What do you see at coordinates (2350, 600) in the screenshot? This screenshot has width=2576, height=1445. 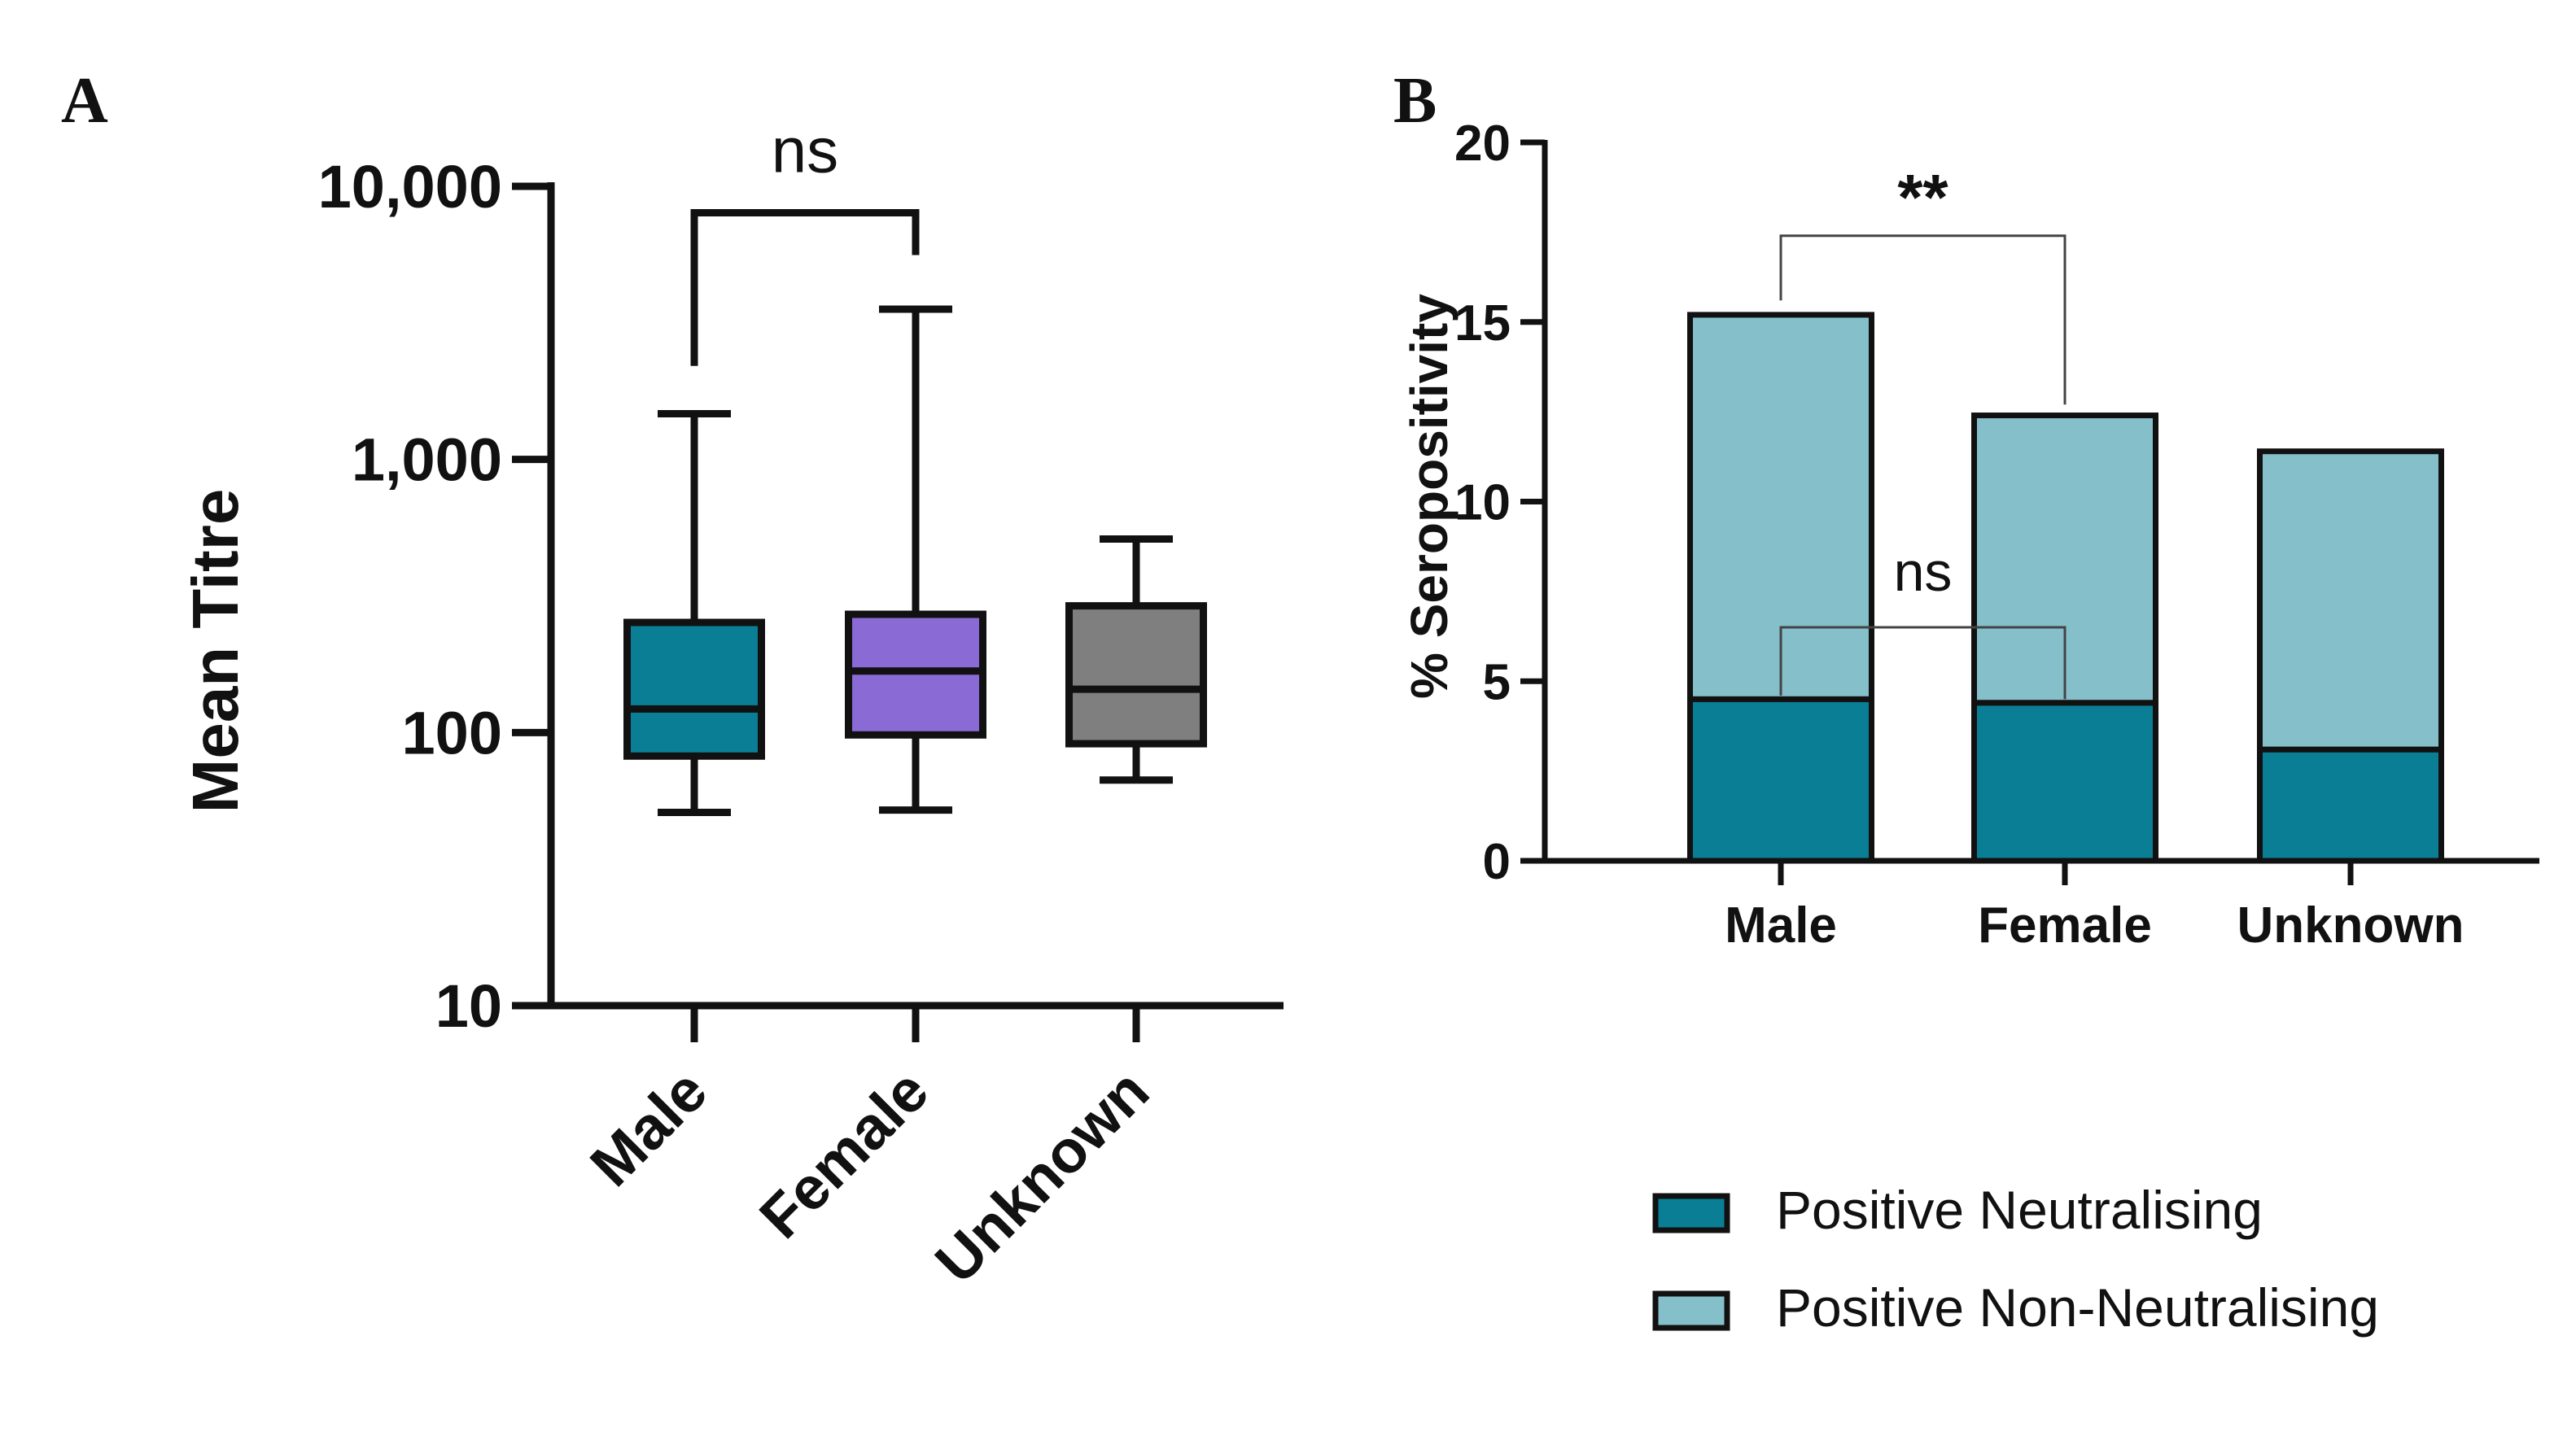 I see `bar-segment-unknown-non-neutralising` at bounding box center [2350, 600].